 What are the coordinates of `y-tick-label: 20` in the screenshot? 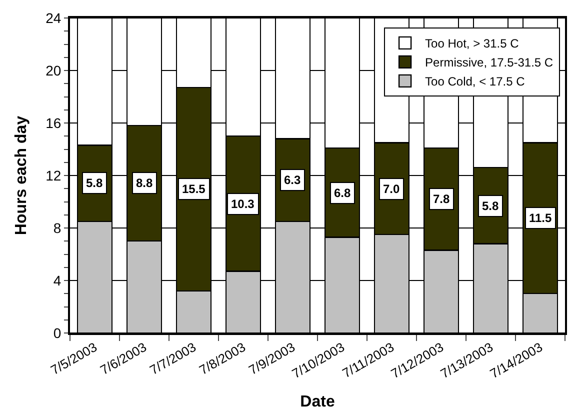 It's located at (54, 70).